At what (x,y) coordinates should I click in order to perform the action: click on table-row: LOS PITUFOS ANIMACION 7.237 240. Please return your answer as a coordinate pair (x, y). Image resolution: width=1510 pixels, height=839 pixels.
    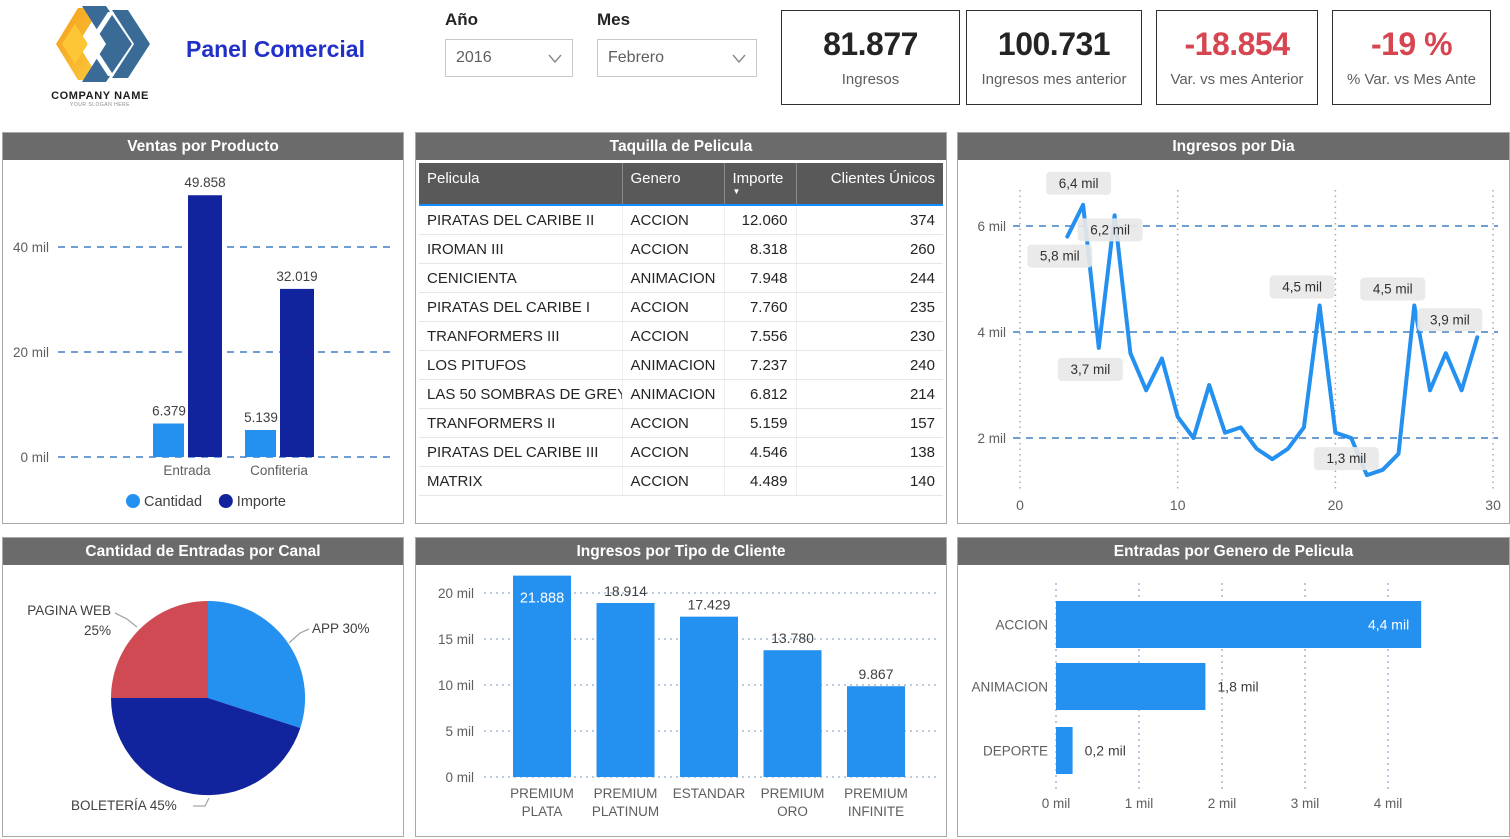
    Looking at the image, I should click on (681, 365).